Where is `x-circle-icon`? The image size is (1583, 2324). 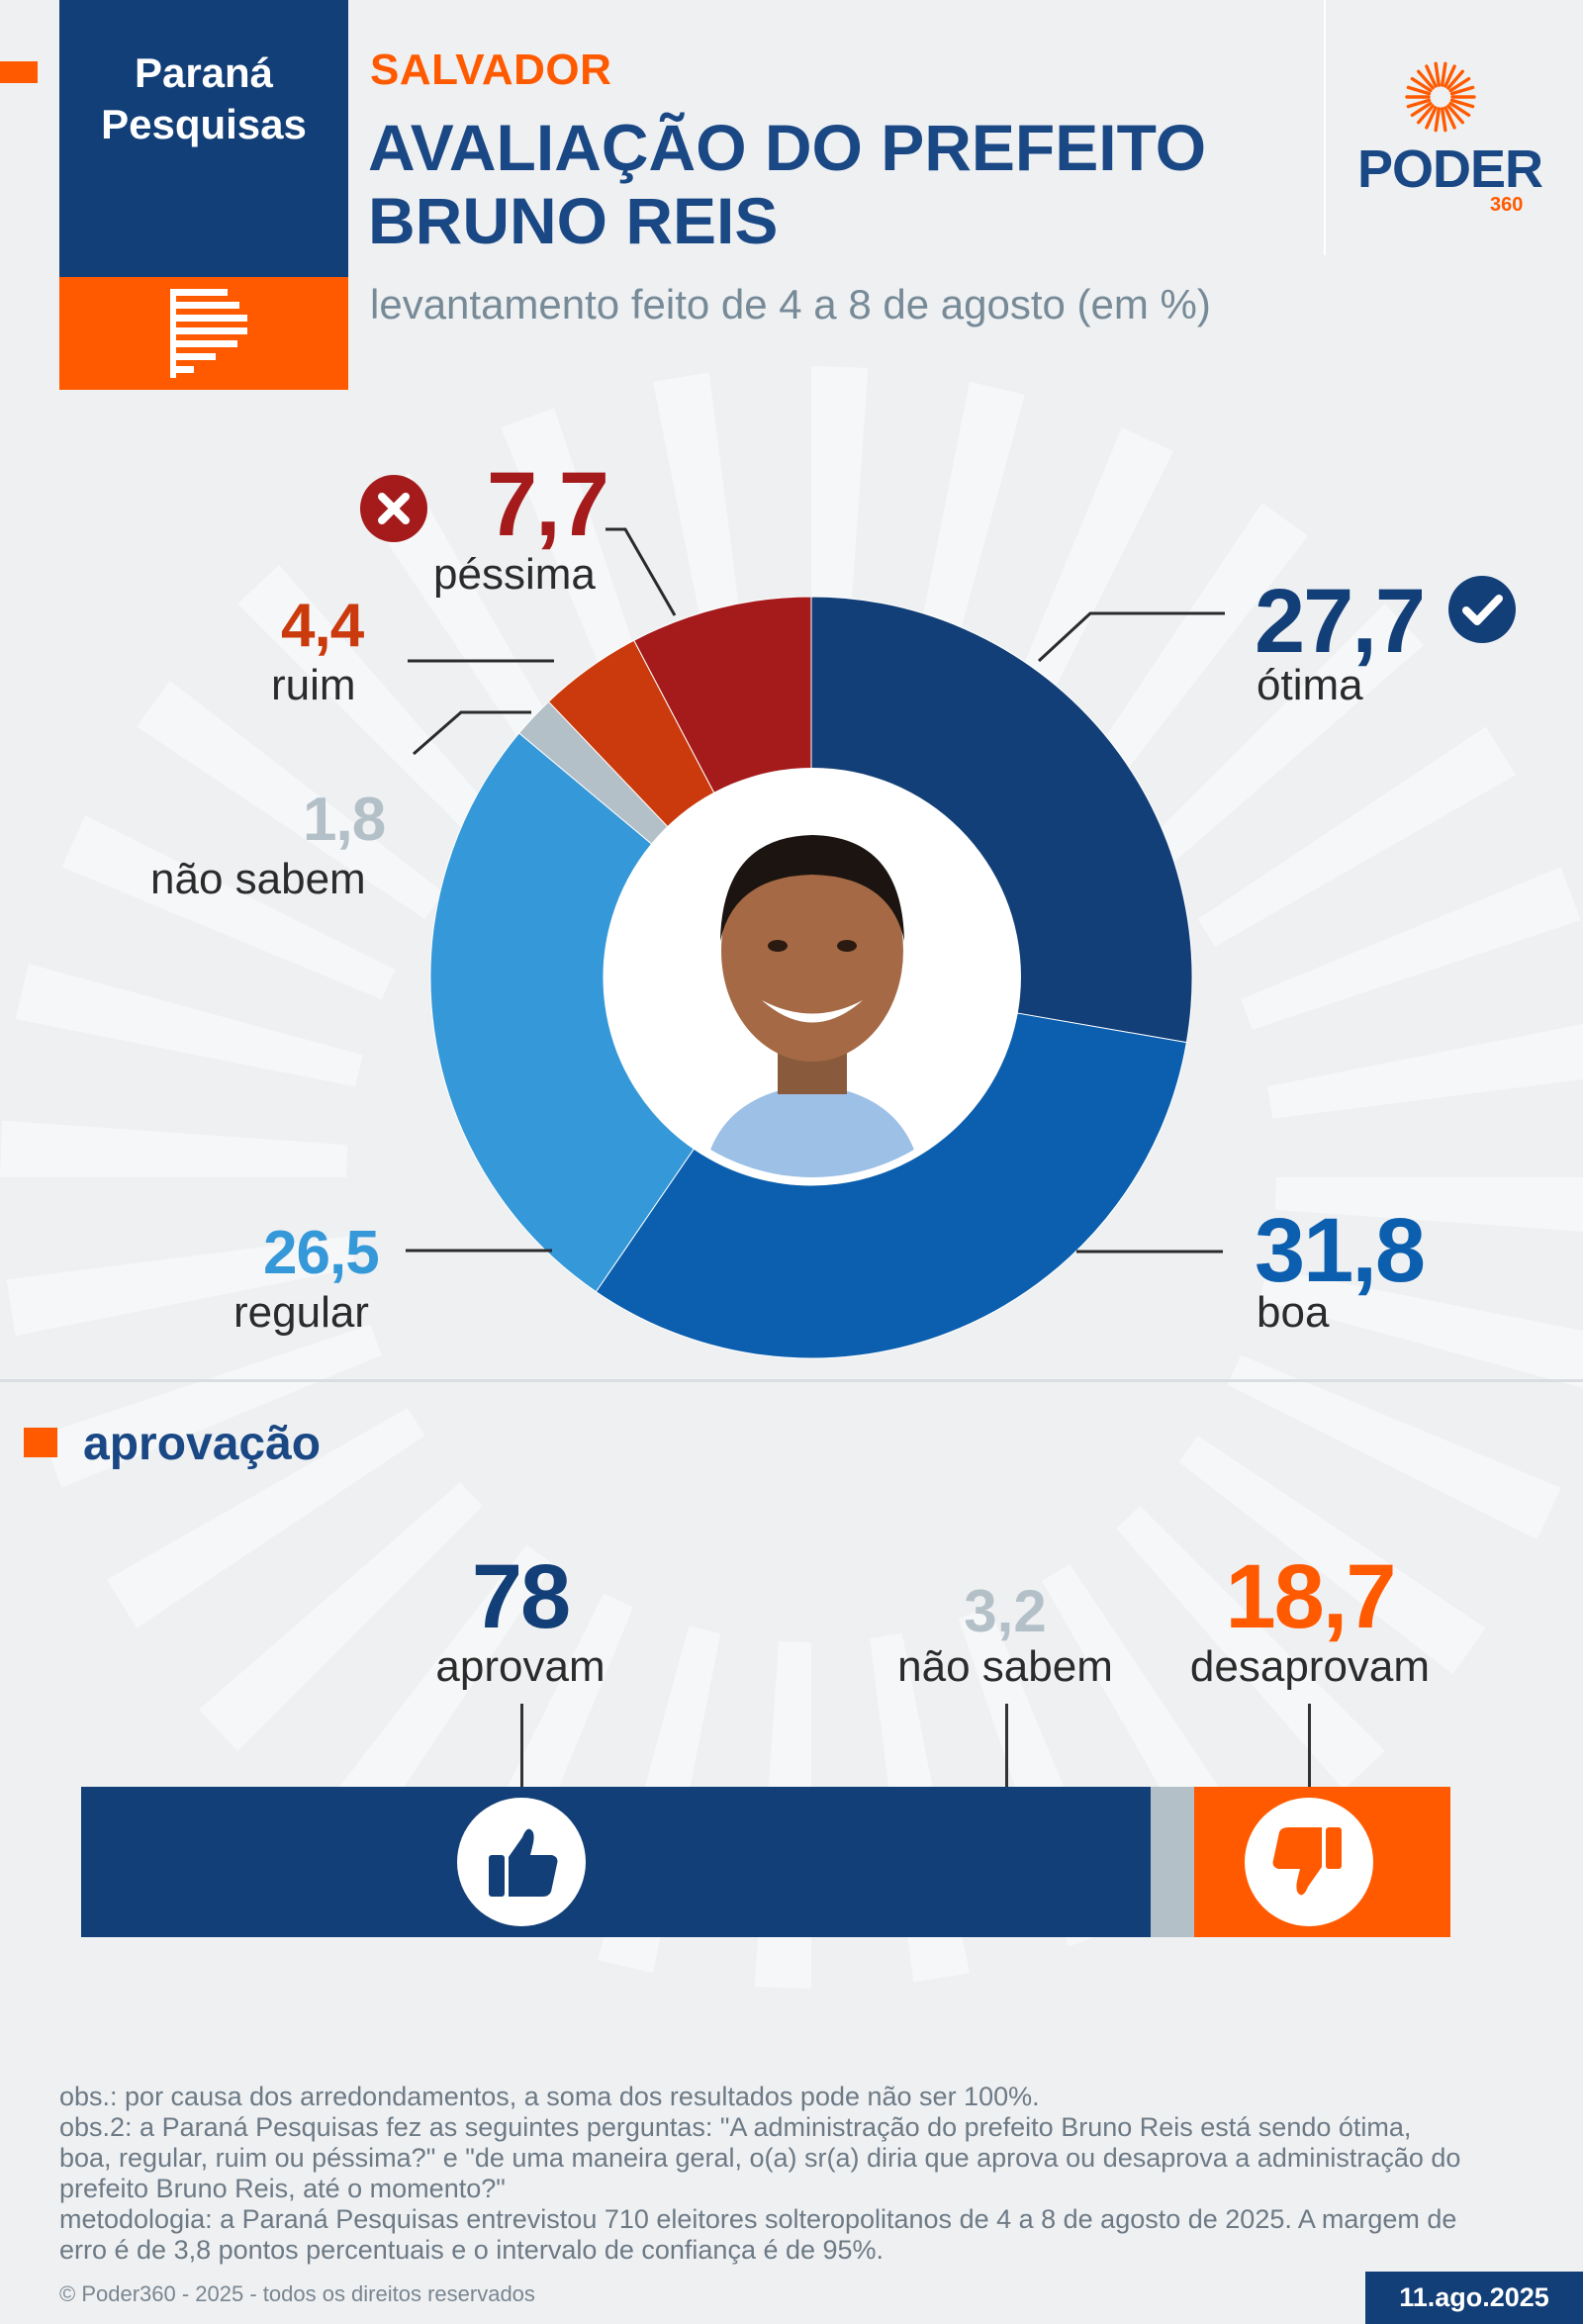
x-circle-icon is located at coordinates (393, 508).